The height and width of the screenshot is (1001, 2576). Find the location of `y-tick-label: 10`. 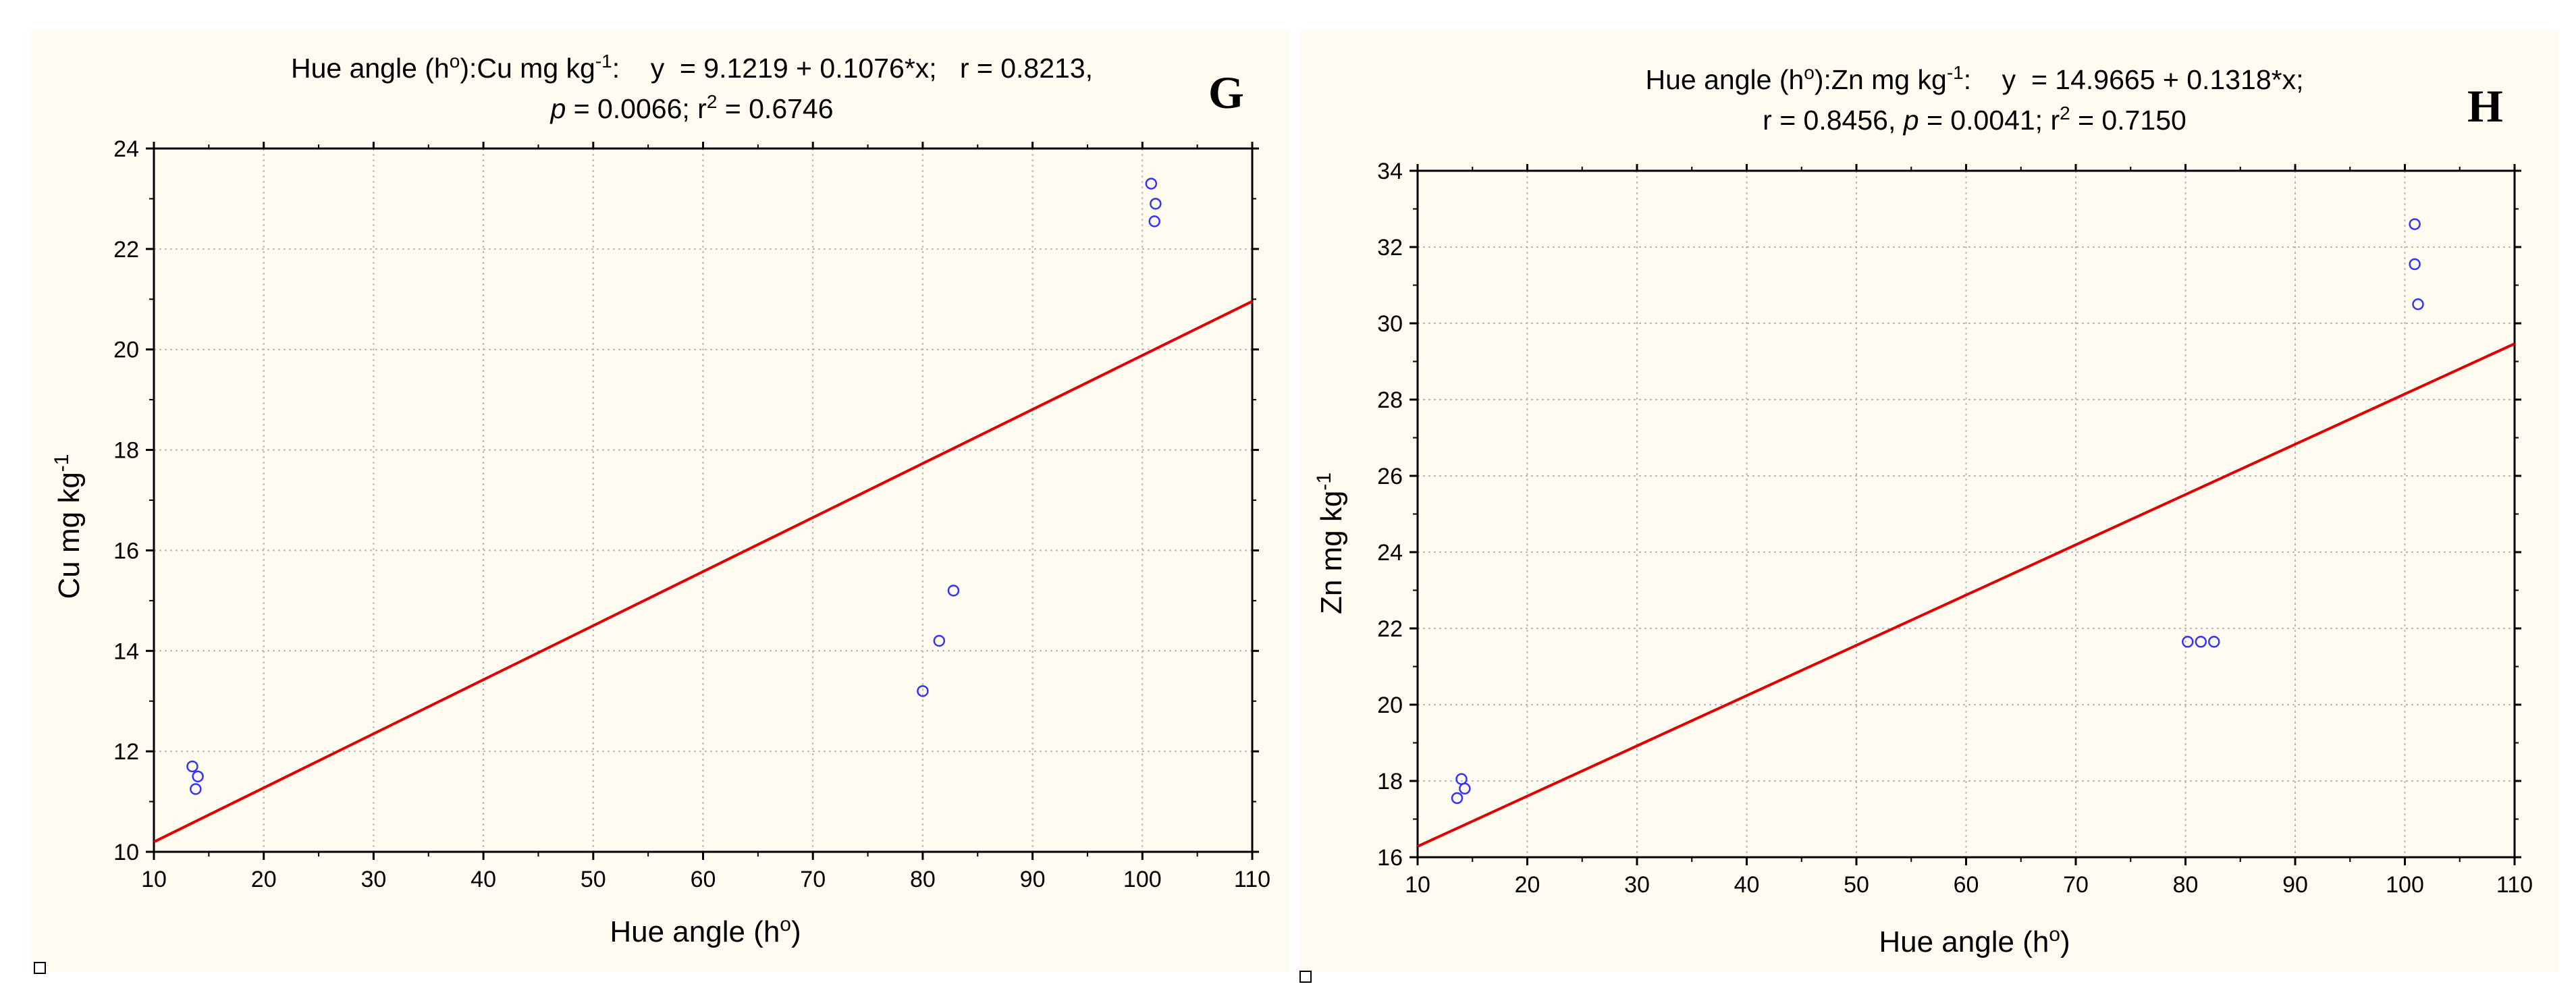

y-tick-label: 10 is located at coordinates (126, 852).